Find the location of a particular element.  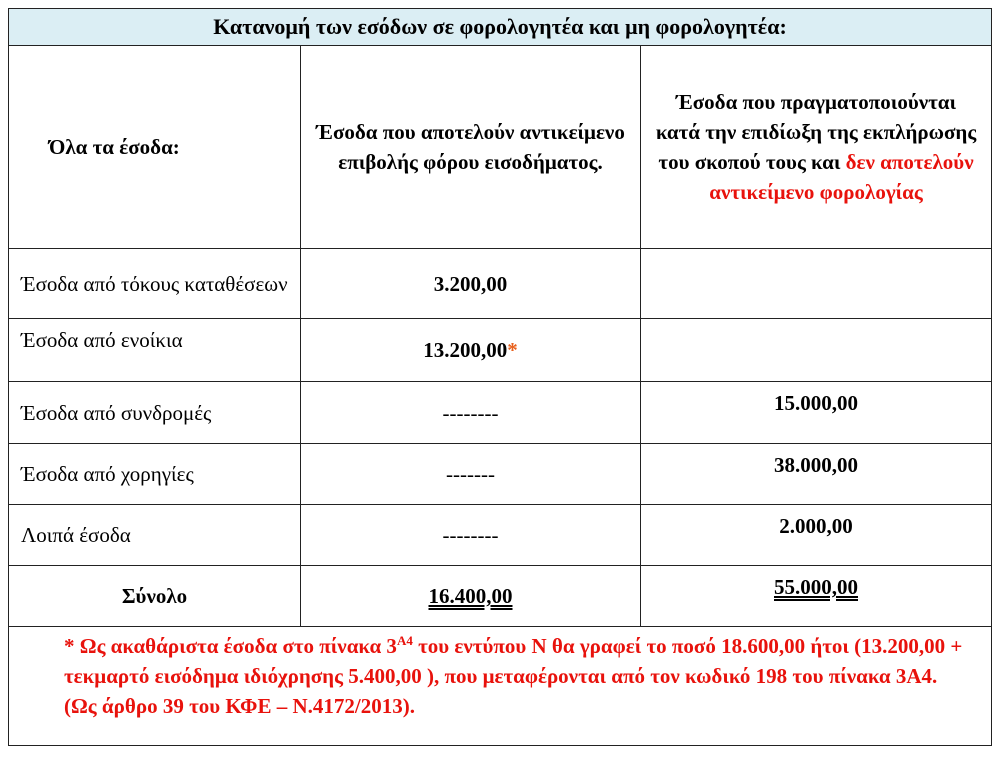

footnote-superscript: Α4 is located at coordinates (404, 640).